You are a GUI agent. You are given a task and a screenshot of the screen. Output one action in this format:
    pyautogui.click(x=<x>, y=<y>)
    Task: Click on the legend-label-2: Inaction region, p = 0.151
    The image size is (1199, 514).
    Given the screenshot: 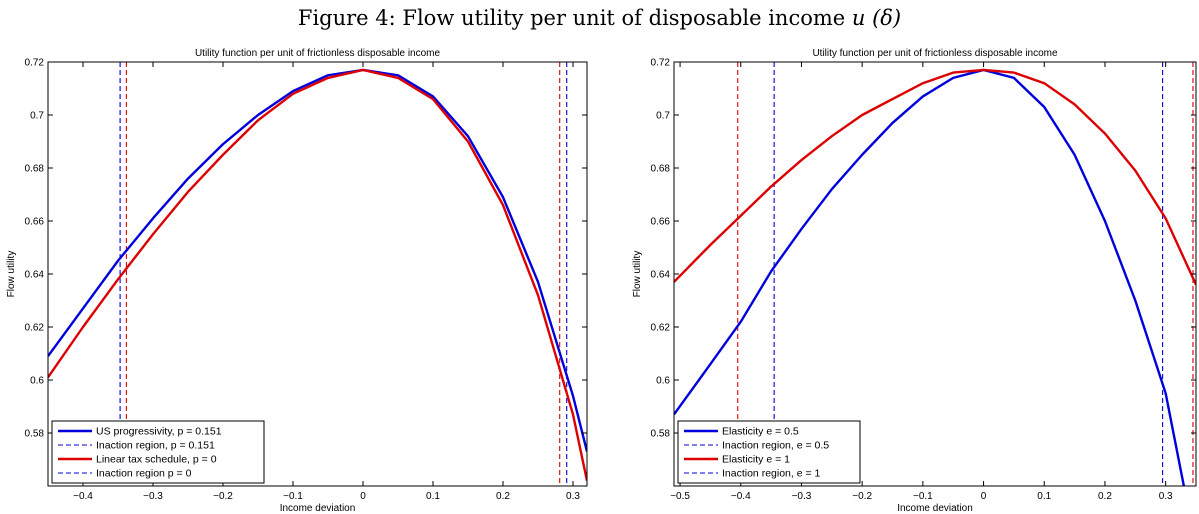 What is the action you would take?
    pyautogui.click(x=155, y=446)
    